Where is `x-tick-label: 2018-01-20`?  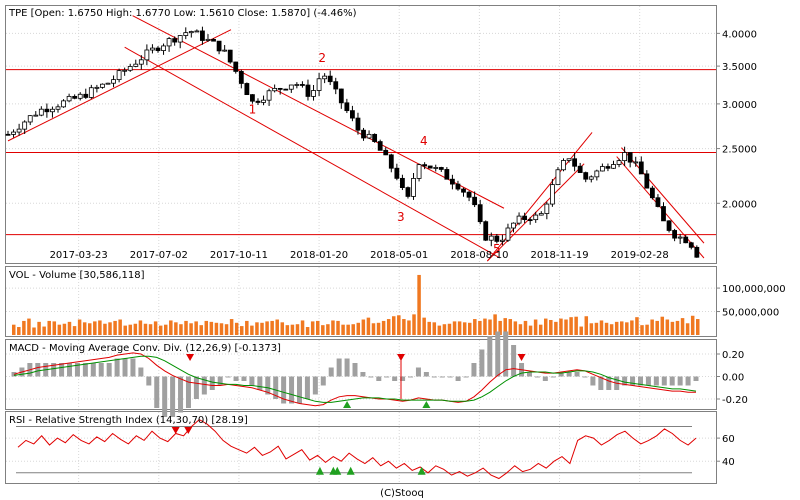
x-tick-label: 2018-01-20 is located at coordinates (319, 255).